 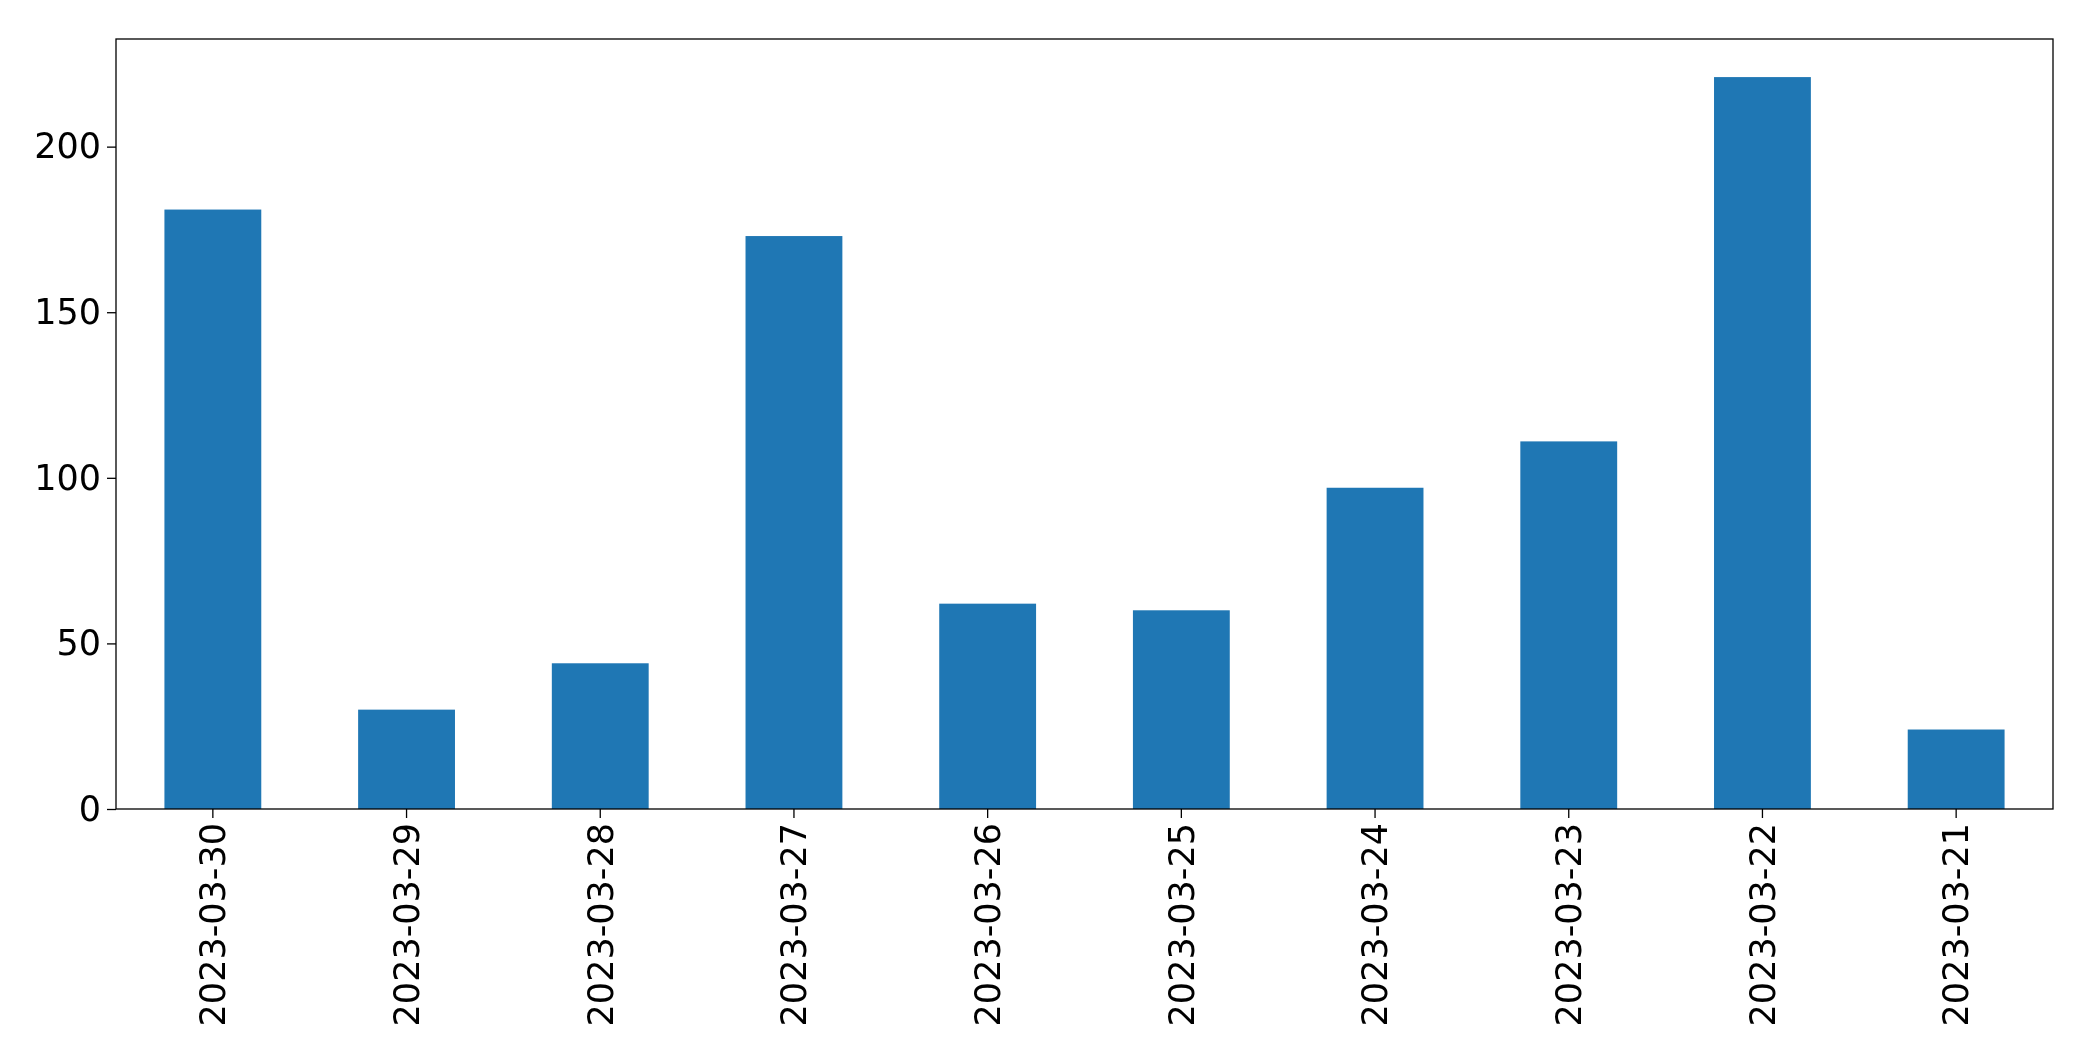 I want to click on x-tick-label: 2023-03-21, so click(x=1956, y=925).